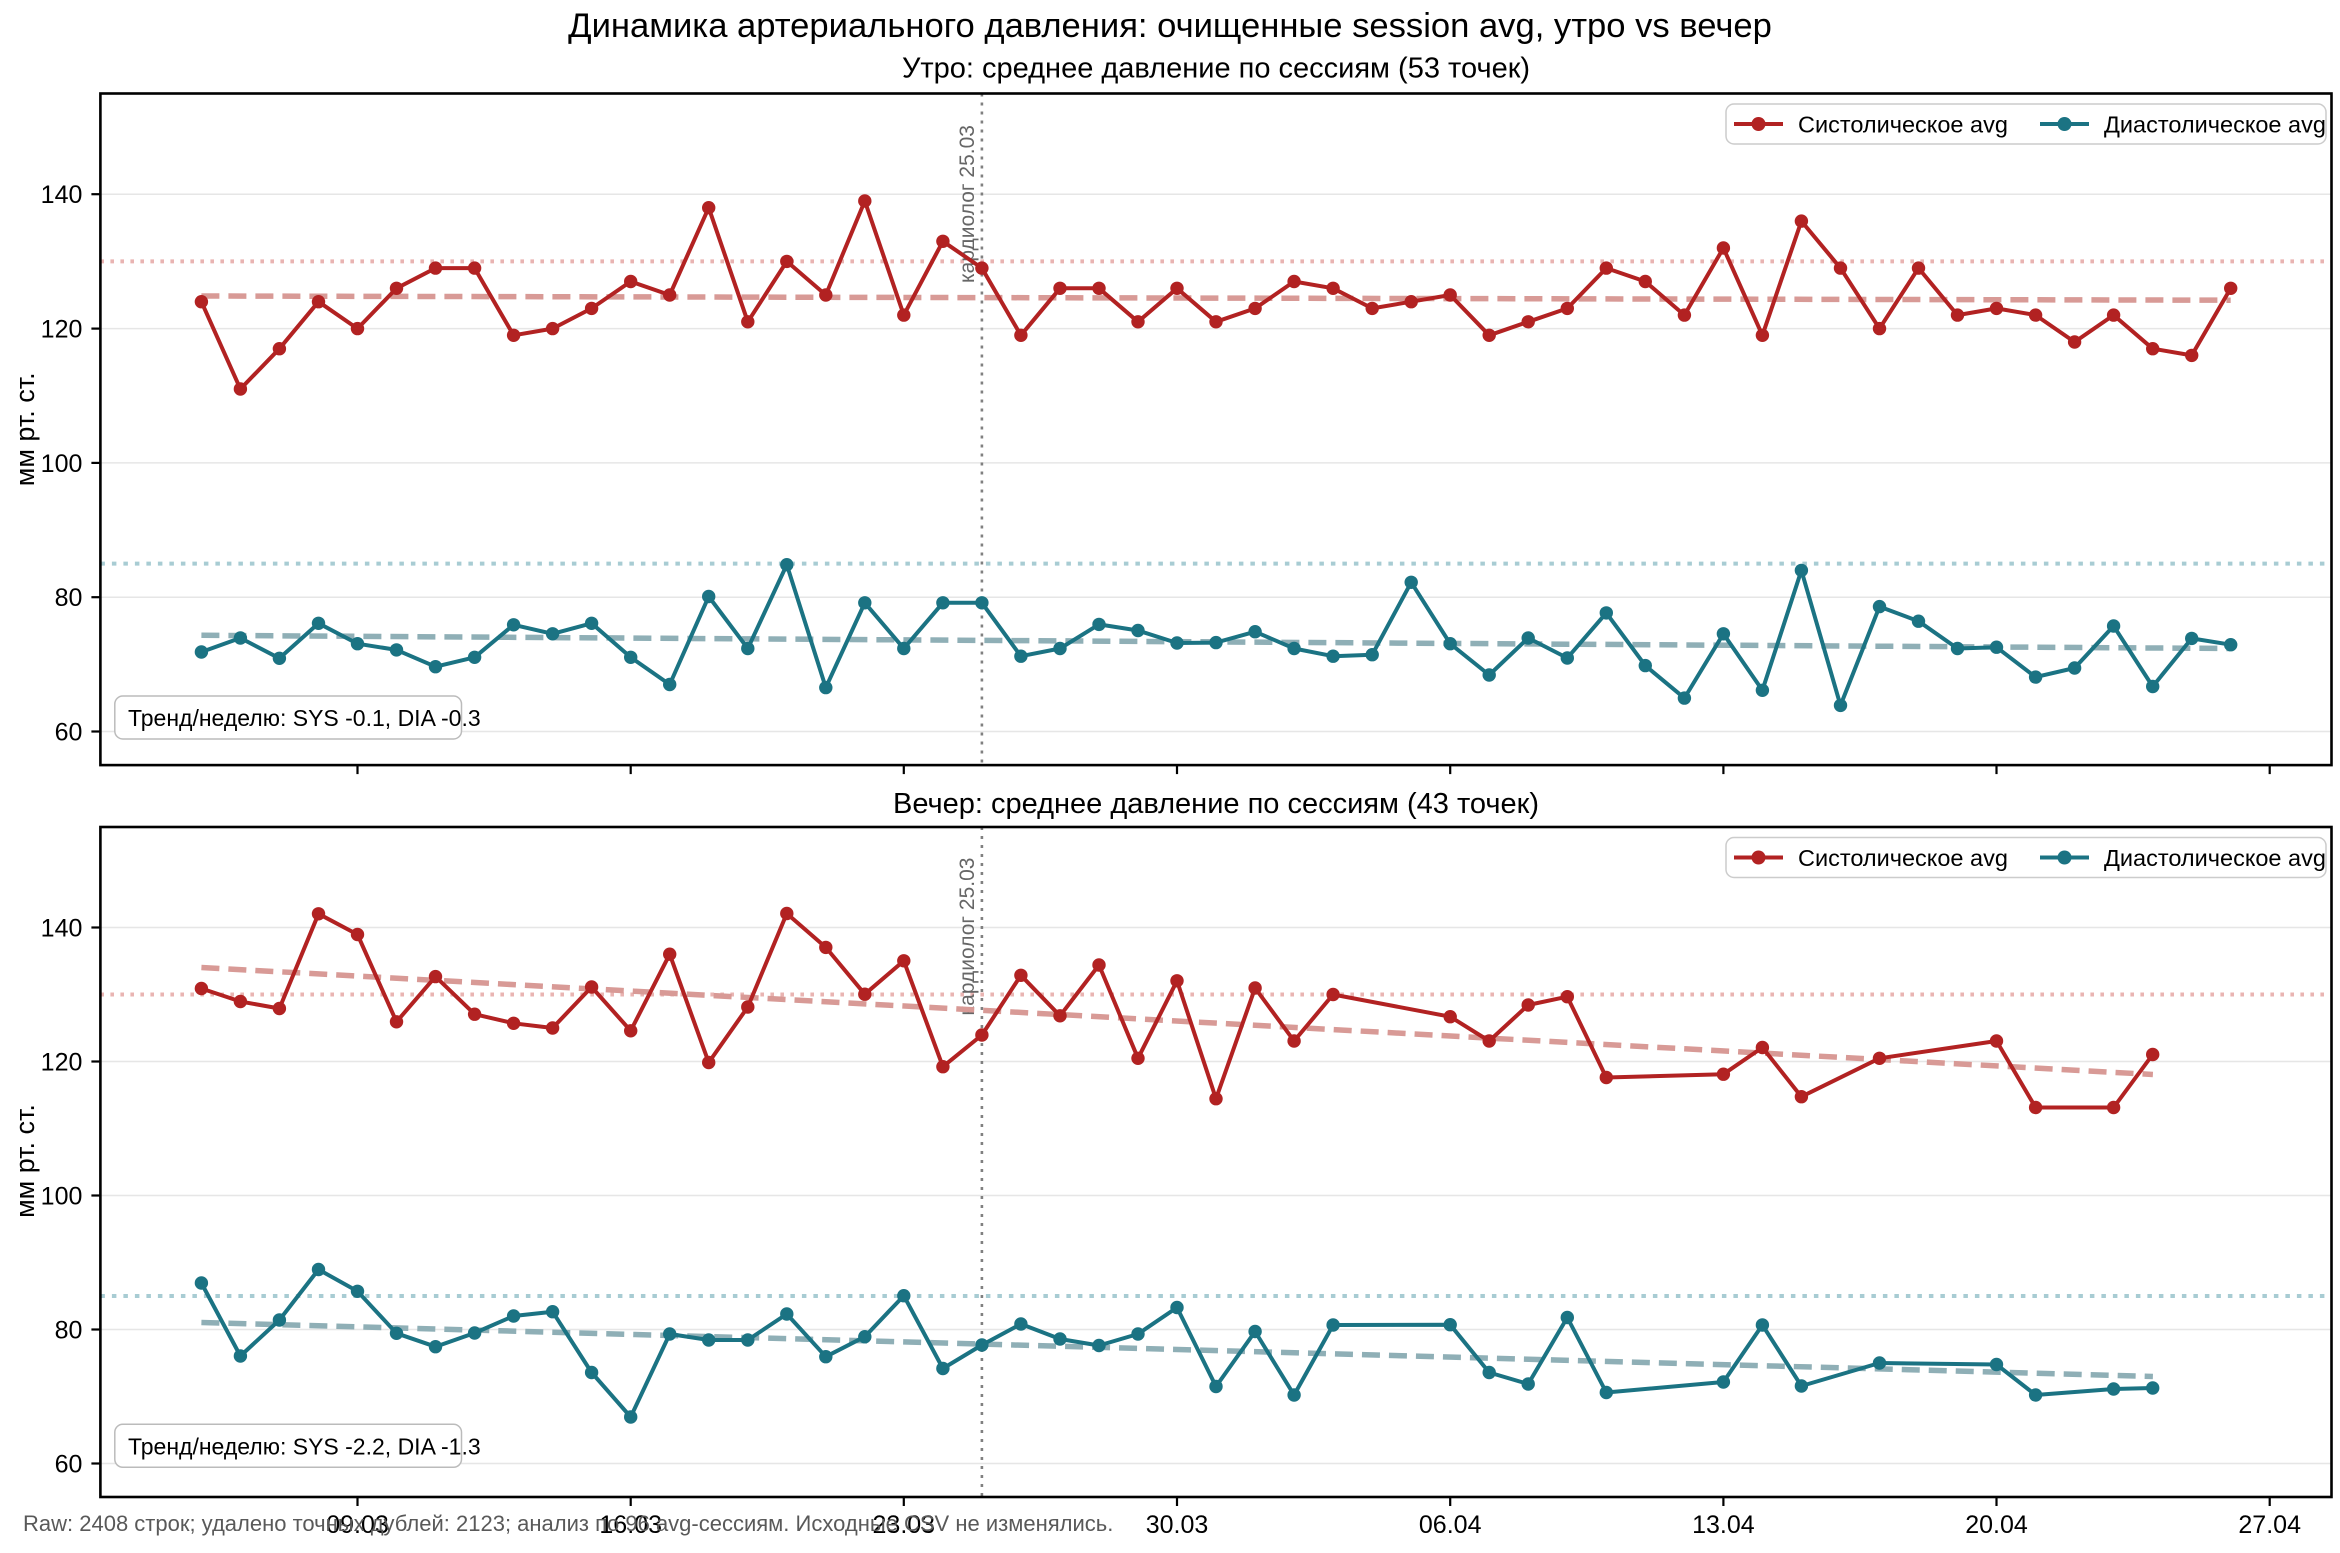  What do you see at coordinates (304, 718) in the screenshot?
I see `svg-text:Тренд/неделю: SYS -0.1, DIA -0: Тренд/неделю: SYS -0.1, DIA -0.3` at bounding box center [304, 718].